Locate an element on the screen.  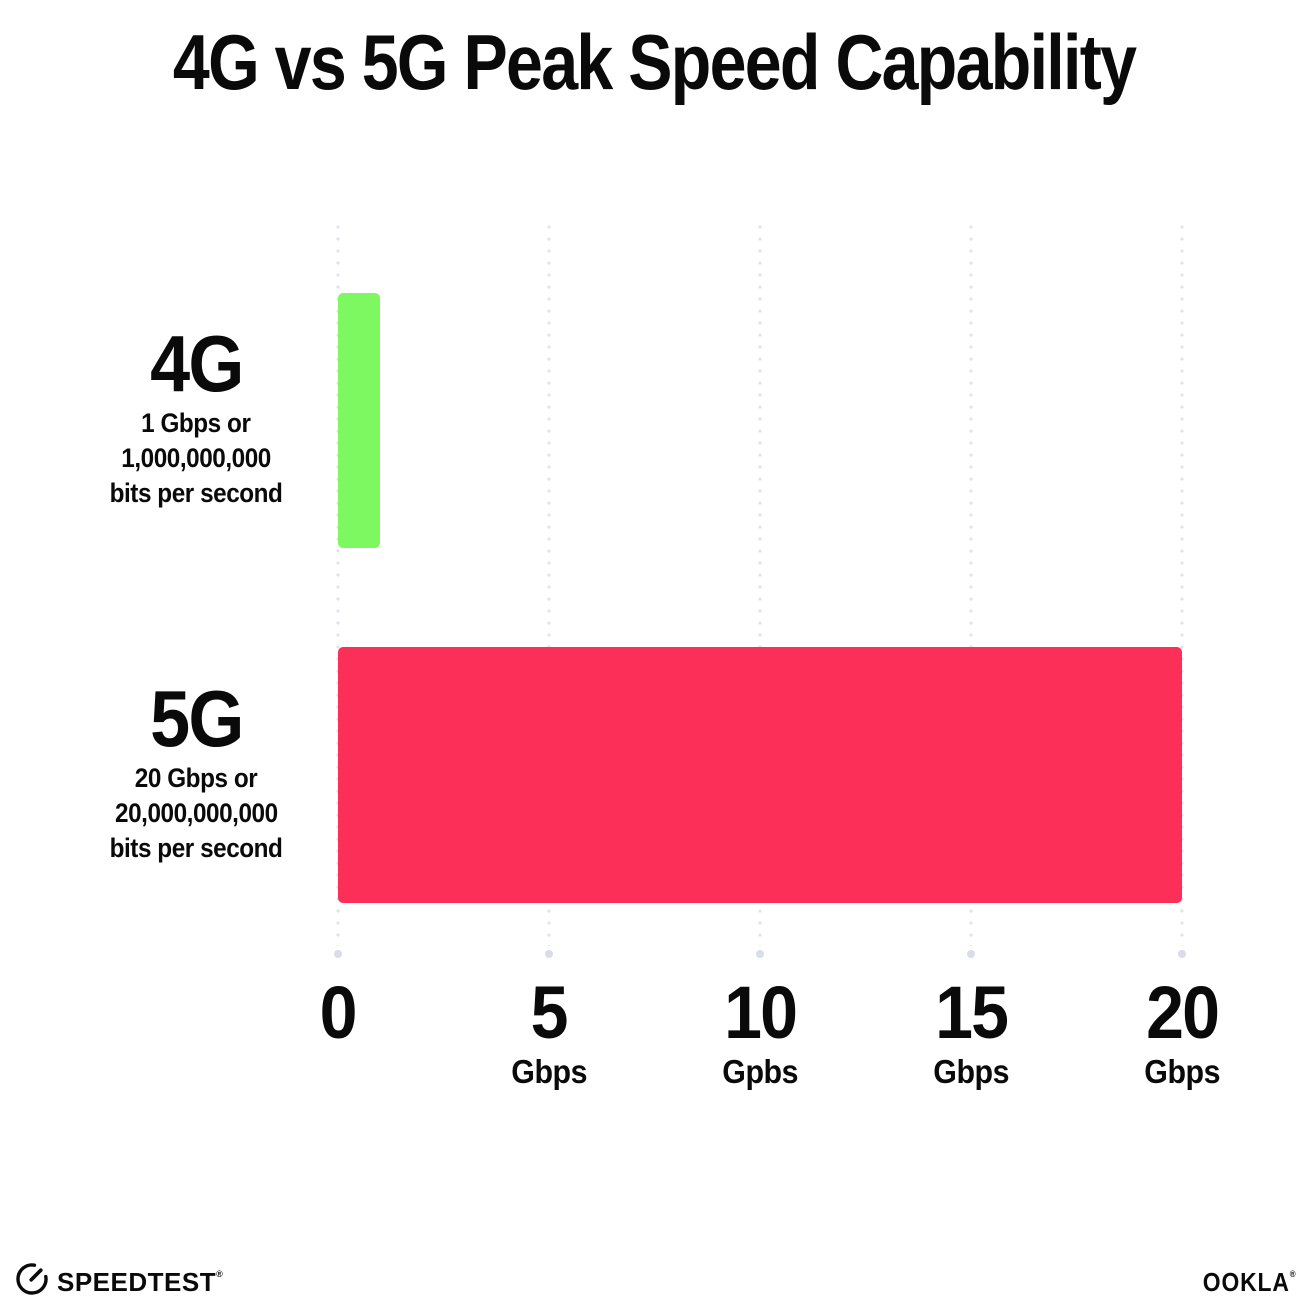
ookla-logo: OOKLA® is located at coordinates (1243, 1278).